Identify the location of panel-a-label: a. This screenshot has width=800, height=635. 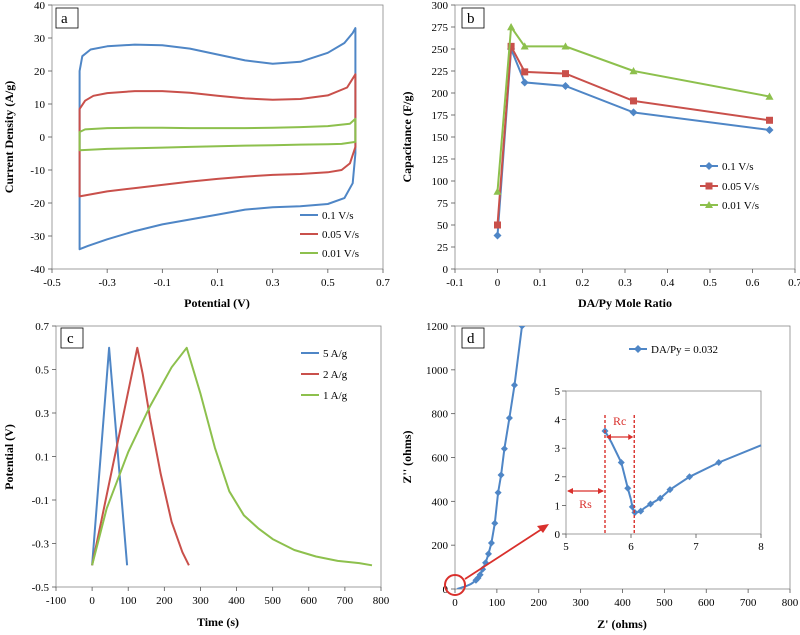
(64, 19).